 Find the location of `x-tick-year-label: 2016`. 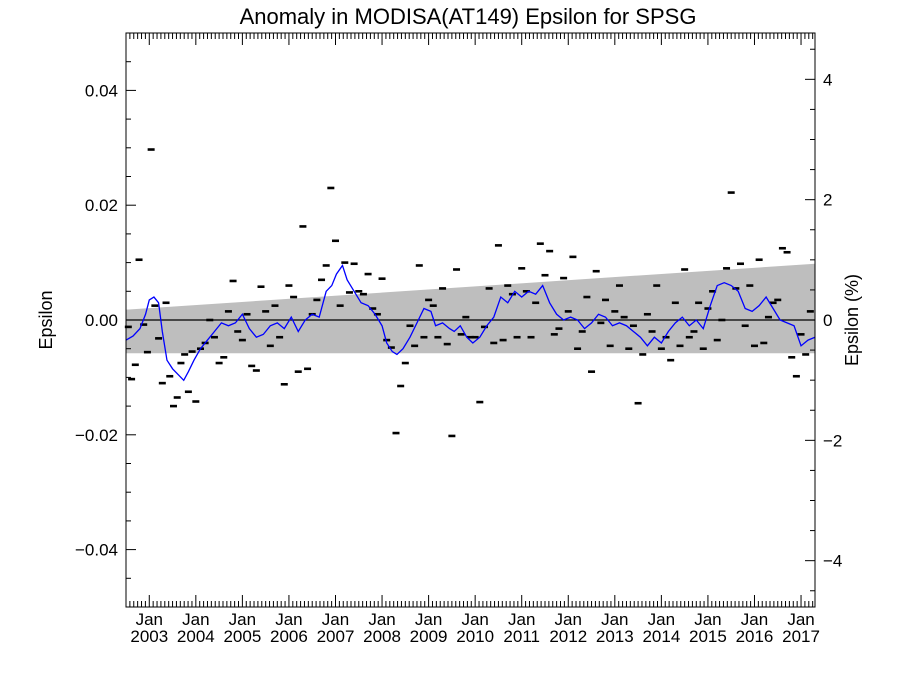

x-tick-year-label: 2016 is located at coordinates (755, 636).